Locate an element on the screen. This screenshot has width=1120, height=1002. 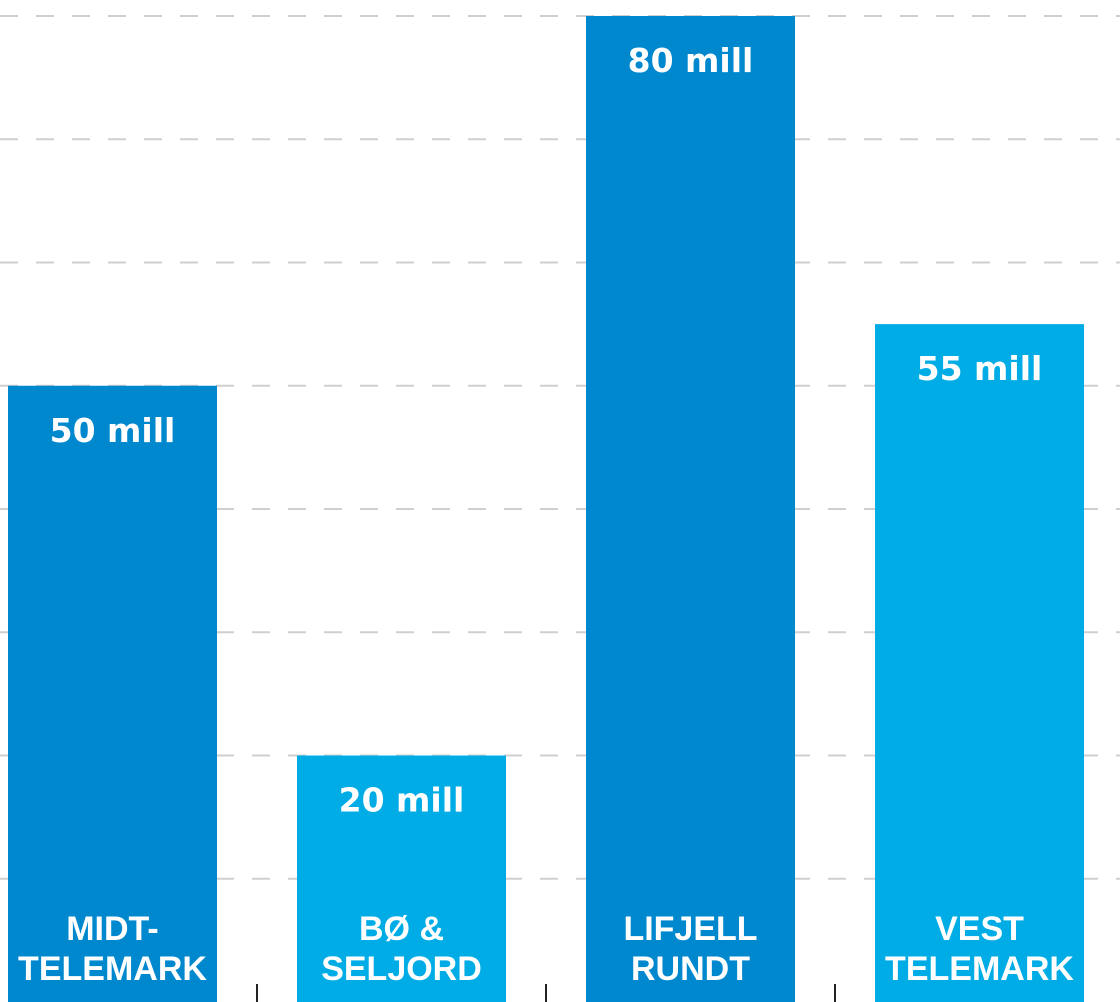
bar-value-label: 50 mill is located at coordinates (113, 430).